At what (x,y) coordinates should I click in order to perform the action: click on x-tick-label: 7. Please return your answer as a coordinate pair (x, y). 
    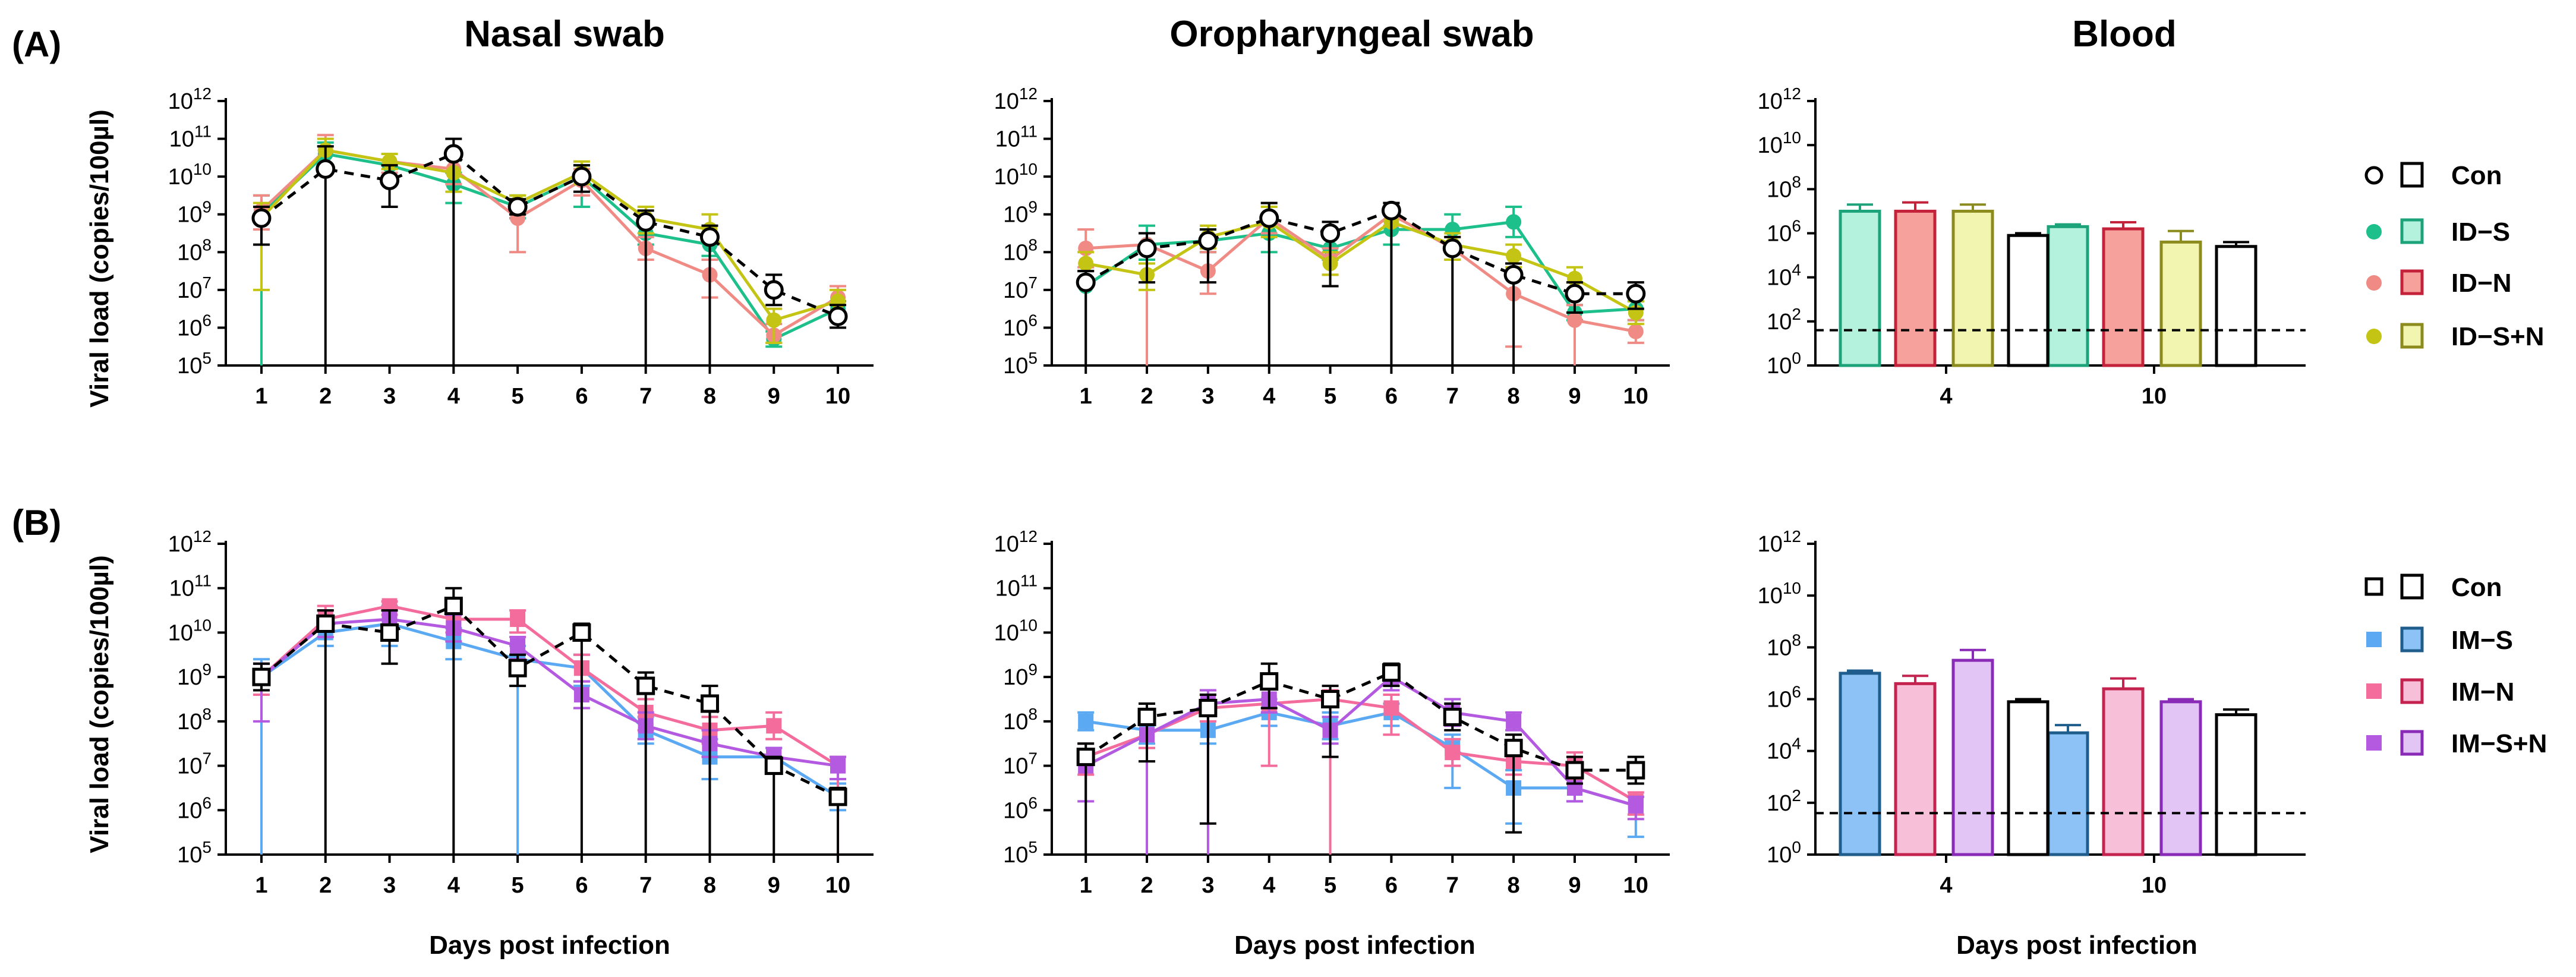
    Looking at the image, I should click on (646, 885).